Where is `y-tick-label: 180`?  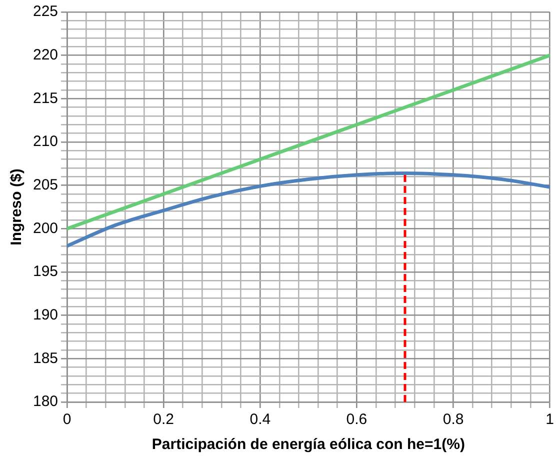
y-tick-label: 180 is located at coordinates (45, 401).